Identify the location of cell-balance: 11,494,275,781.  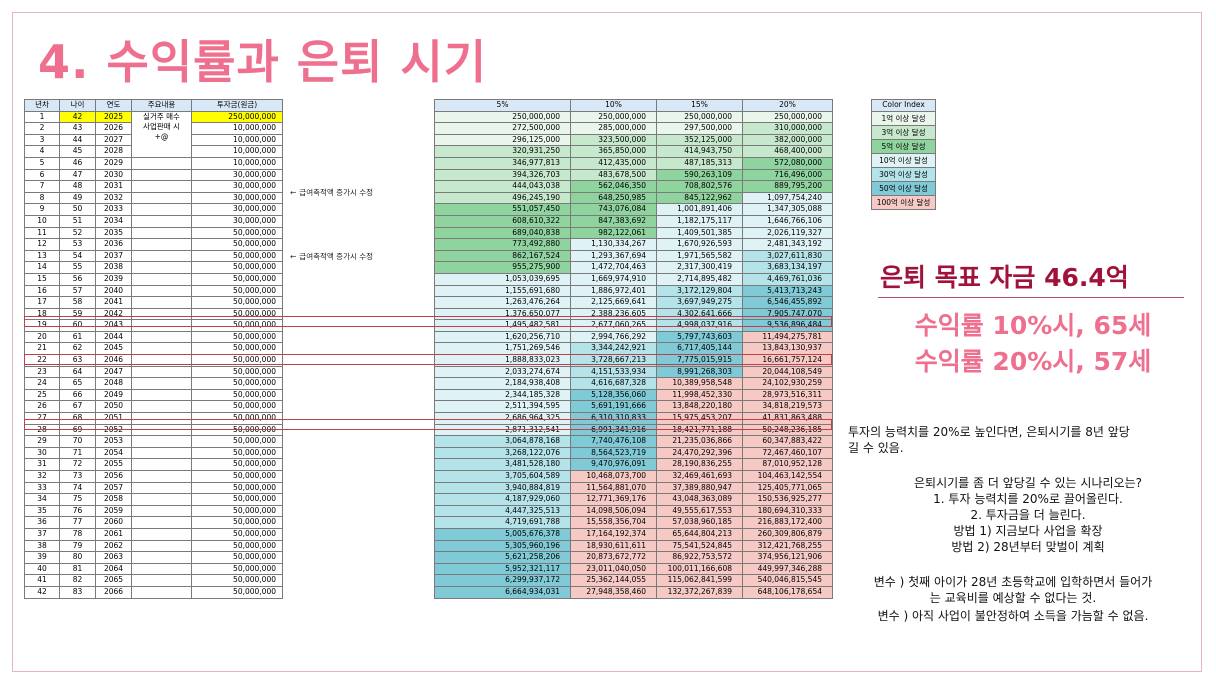
(787, 337).